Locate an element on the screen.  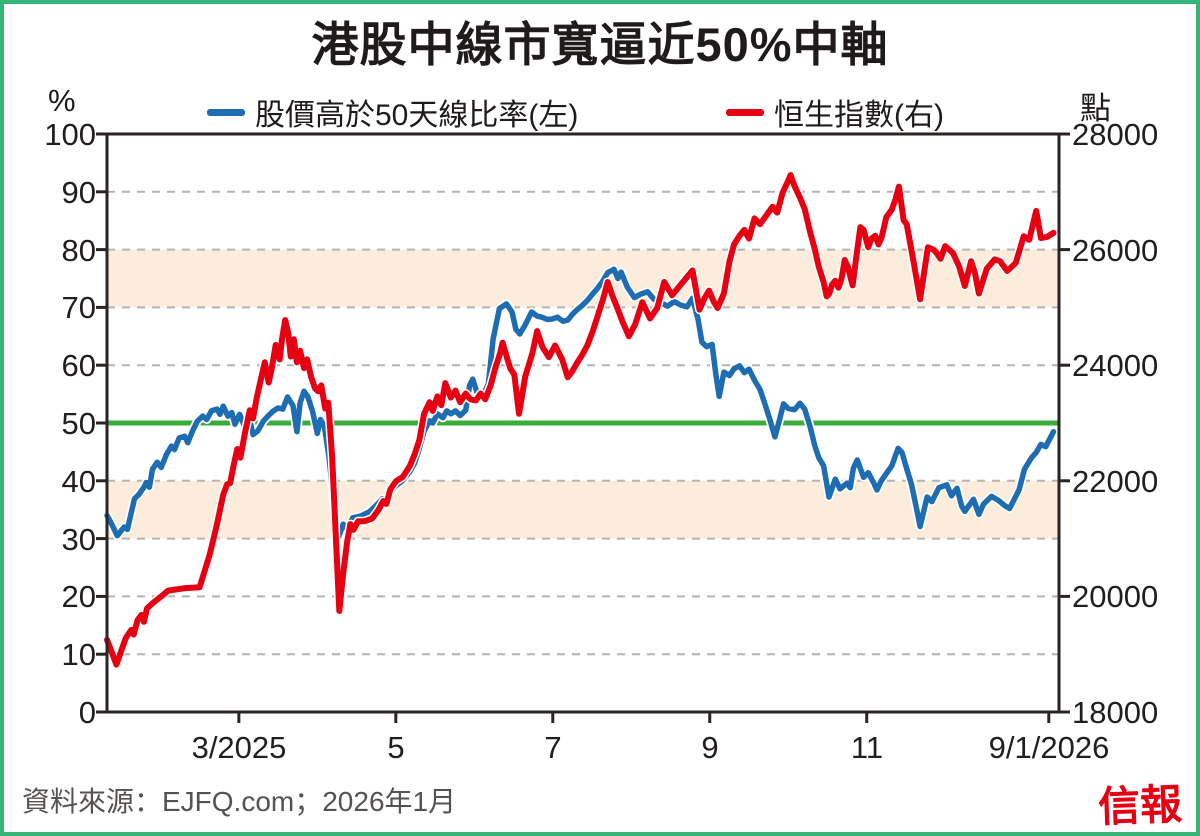
y-left-tick-label: 30 is located at coordinates (79, 539).